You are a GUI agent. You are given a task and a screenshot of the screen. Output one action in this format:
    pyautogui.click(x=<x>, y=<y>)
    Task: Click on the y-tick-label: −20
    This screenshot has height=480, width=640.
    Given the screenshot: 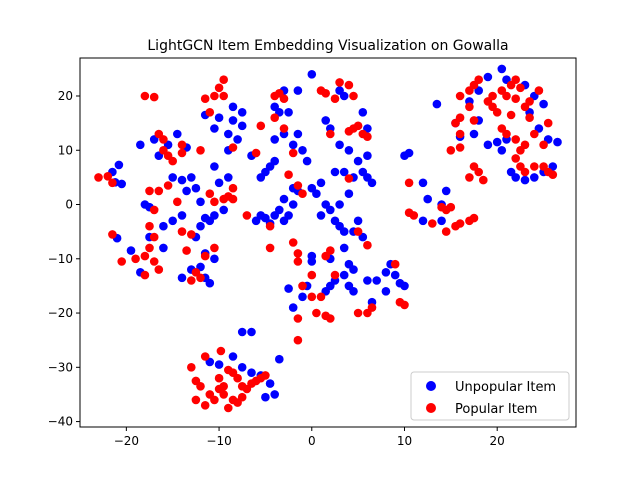 What is the action you would take?
    pyautogui.click(x=60, y=313)
    